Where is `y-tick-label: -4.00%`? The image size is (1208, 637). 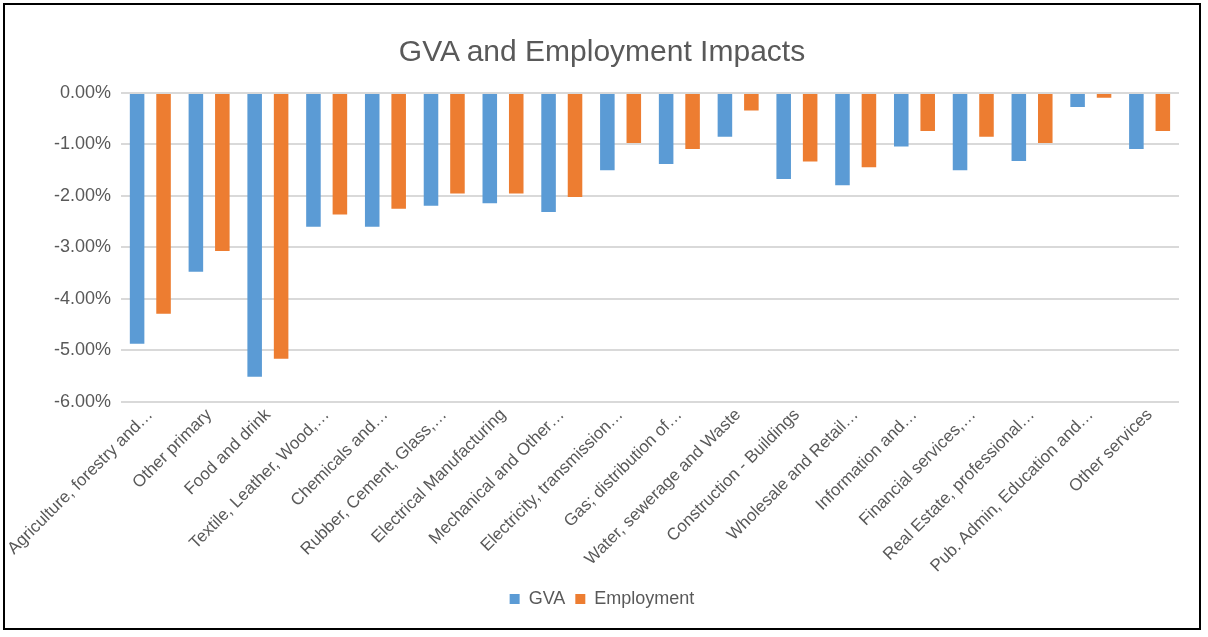
y-tick-label: -4.00% is located at coordinates (82, 297).